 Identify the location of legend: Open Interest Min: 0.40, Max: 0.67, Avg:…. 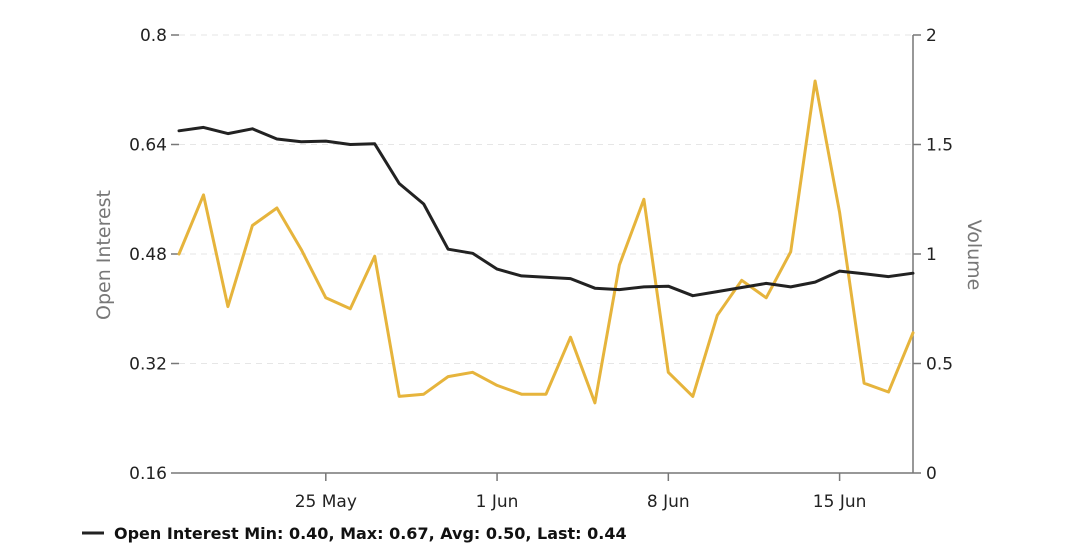
(354, 533).